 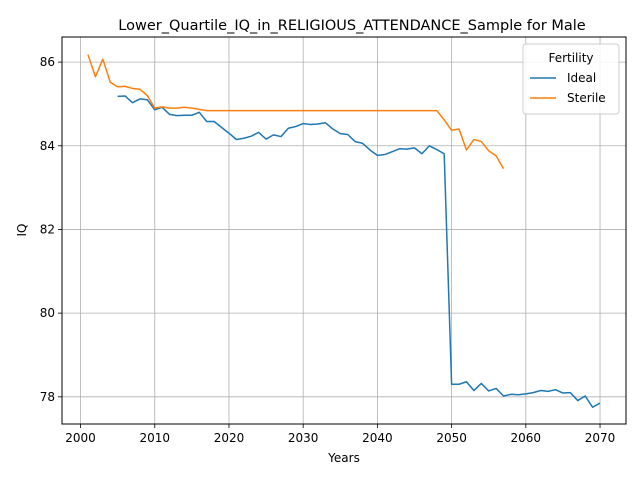 I want to click on legend-entries: Ideal Sterile, so click(x=568, y=88).